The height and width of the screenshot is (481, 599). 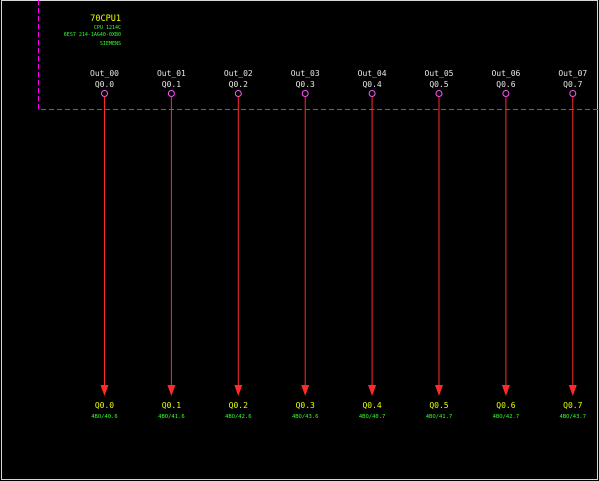 What do you see at coordinates (572, 405) in the screenshot?
I see `wire-end-label: Q0.7` at bounding box center [572, 405].